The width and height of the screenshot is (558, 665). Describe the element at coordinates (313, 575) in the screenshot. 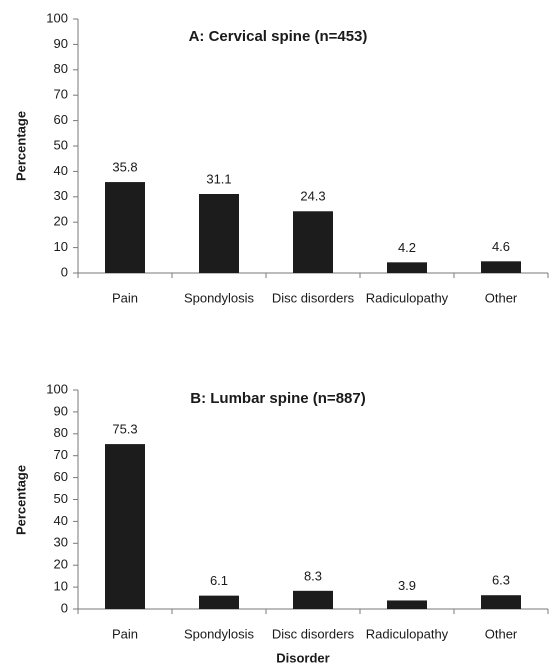

I see `data-label-disc-disorders: 8.3` at that location.